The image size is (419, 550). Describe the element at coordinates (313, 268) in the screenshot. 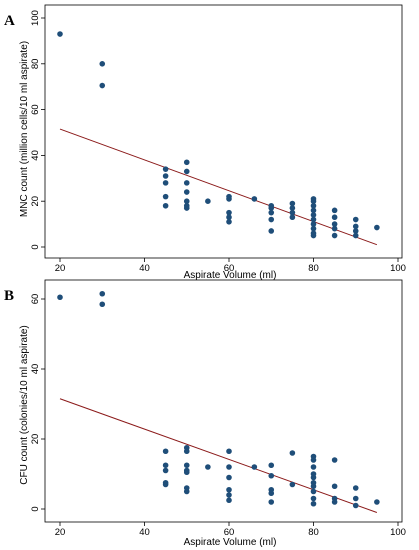

I see `x-tick-label-a: 80` at that location.